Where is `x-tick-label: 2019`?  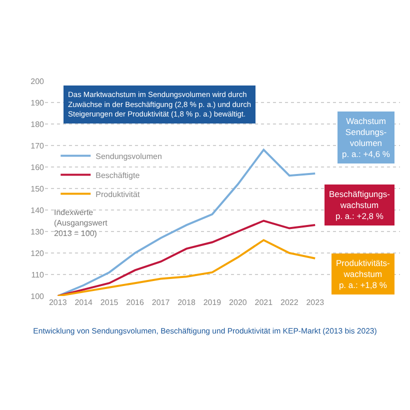
x-tick-label: 2019 is located at coordinates (212, 302).